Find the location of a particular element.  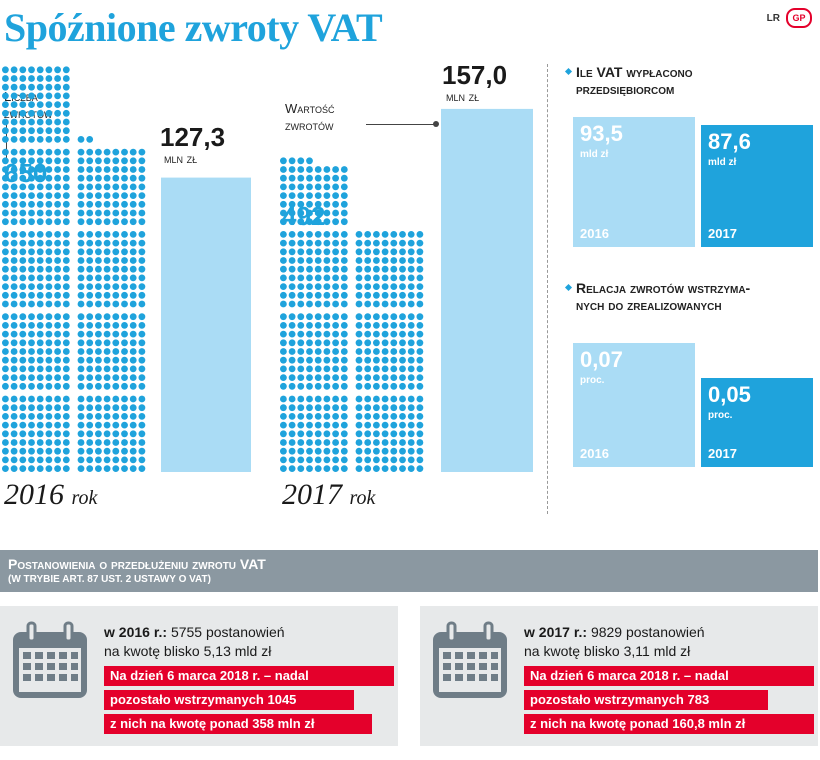

value-unit-2017: mln zł is located at coordinates (463, 96).